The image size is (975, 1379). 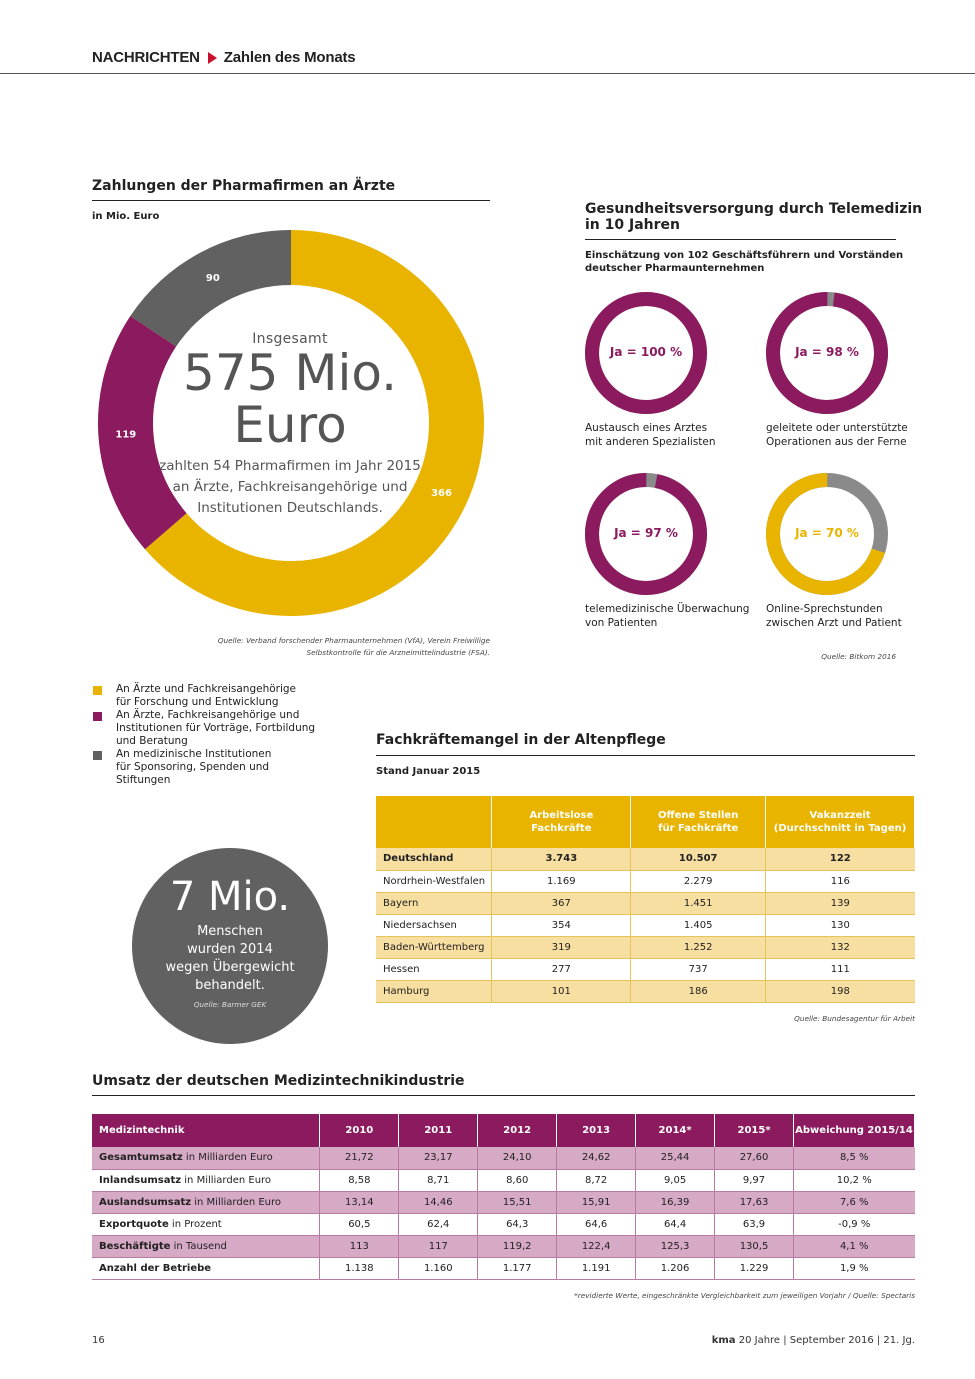 What do you see at coordinates (125, 434) in the screenshot?
I see `donut-value-label: 119` at bounding box center [125, 434].